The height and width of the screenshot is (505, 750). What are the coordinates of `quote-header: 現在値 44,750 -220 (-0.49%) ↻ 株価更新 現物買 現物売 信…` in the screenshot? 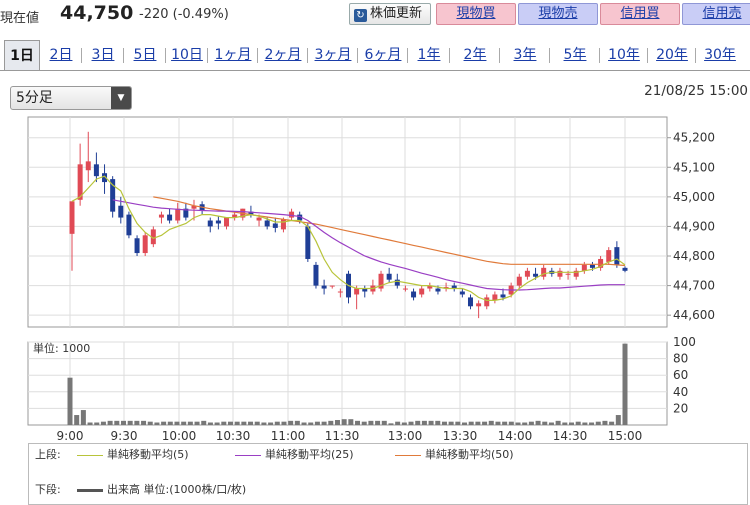 It's located at (375, 17).